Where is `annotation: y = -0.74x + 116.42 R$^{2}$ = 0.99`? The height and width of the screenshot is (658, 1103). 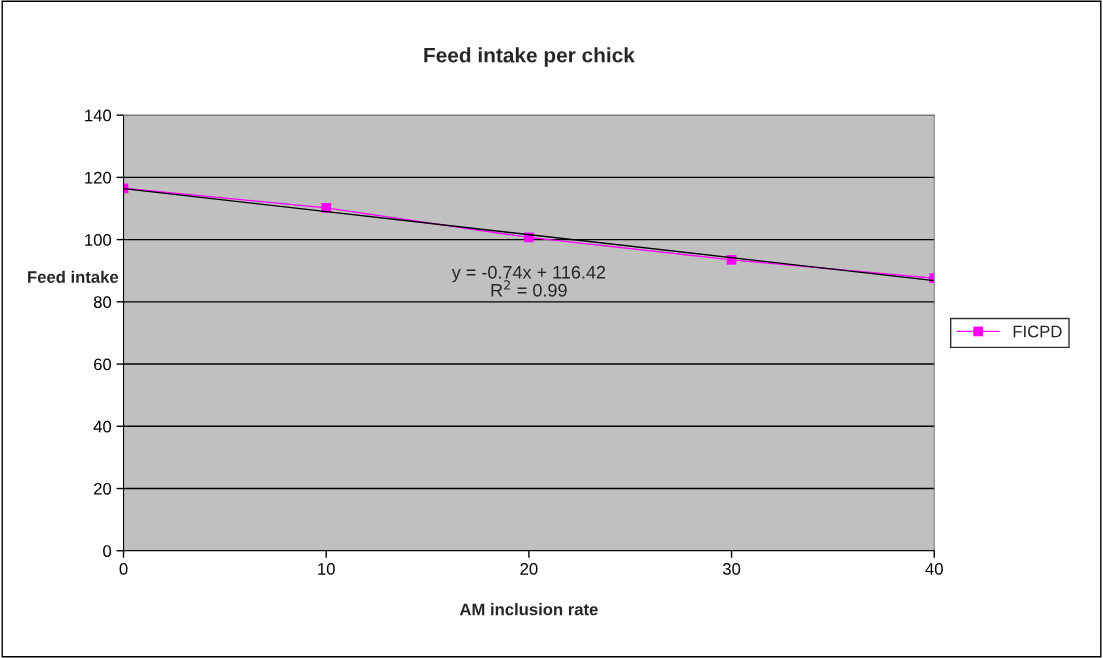 annotation: y = -0.74x + 116.42 R$^{2}$ = 0.99 is located at coordinates (528, 281).